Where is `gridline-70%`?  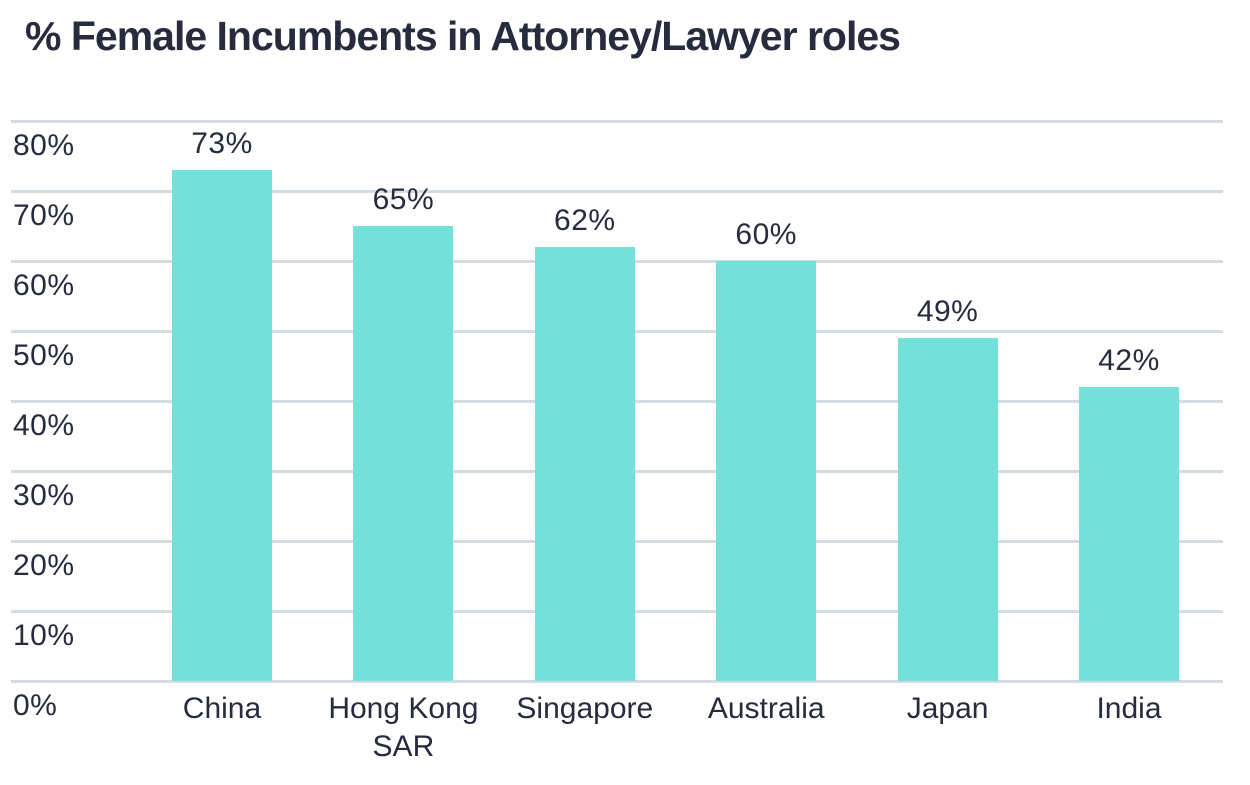
gridline-70% is located at coordinates (617, 191).